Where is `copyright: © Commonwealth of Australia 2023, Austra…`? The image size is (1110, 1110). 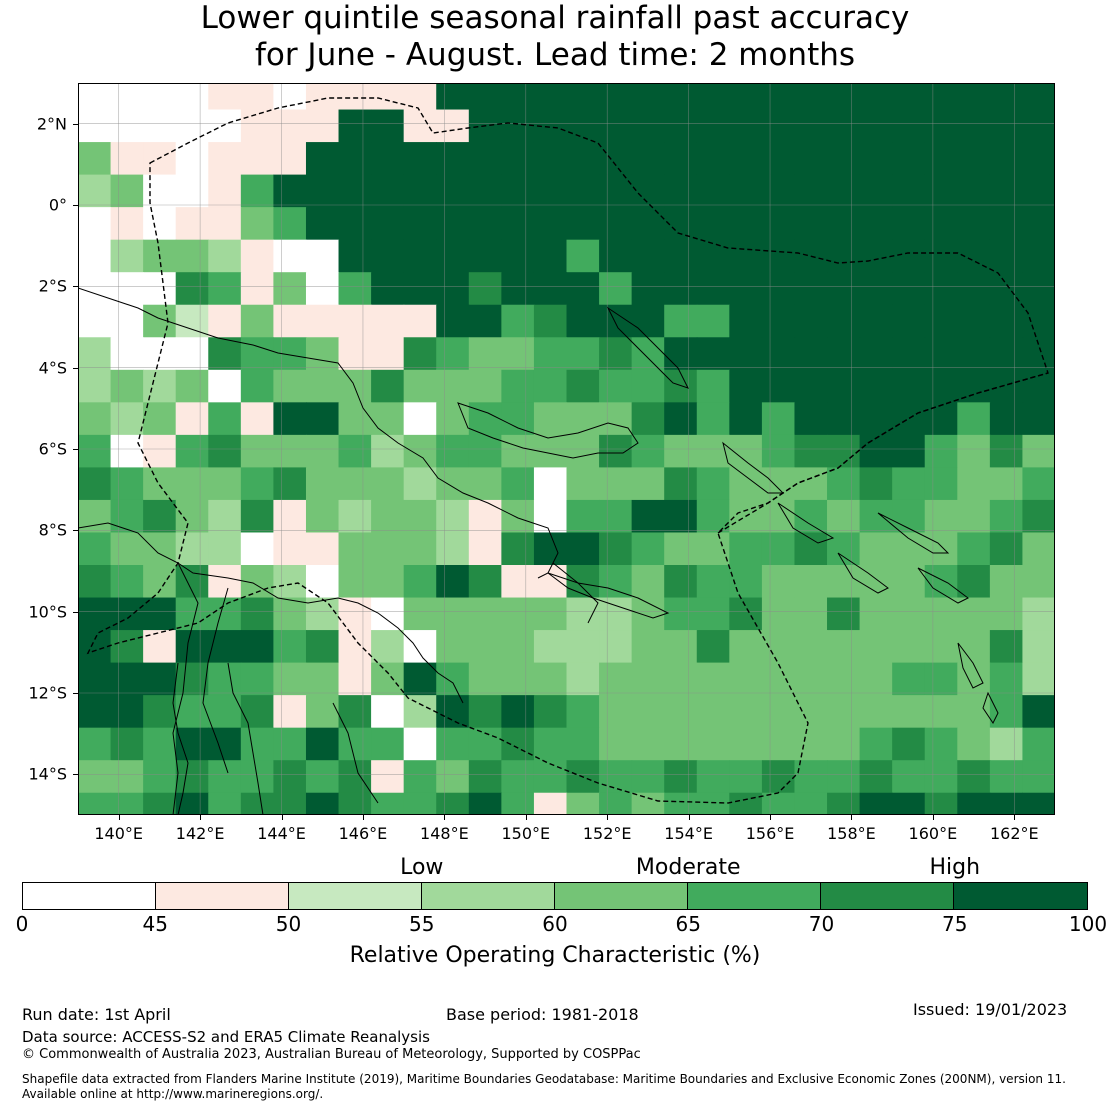
copyright: © Commonwealth of Australia 2023, Austra… is located at coordinates (331, 1054).